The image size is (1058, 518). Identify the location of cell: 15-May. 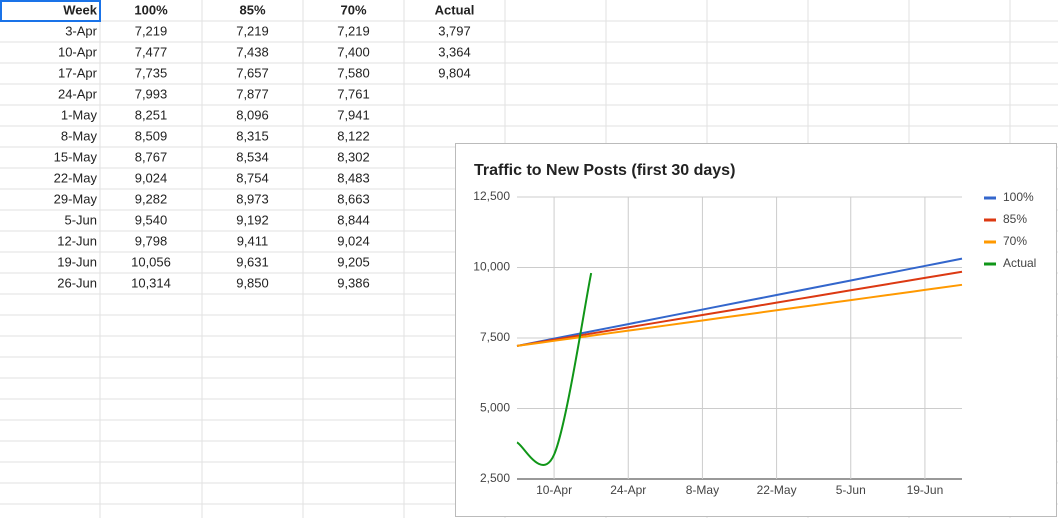
(76, 156).